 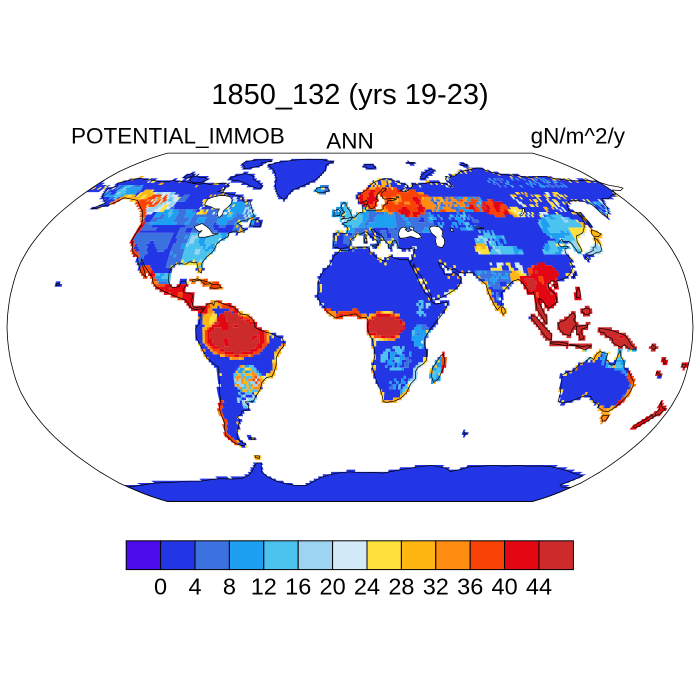 What do you see at coordinates (178, 136) in the screenshot?
I see `svg-text: POTENTIAL_IMMOB` at bounding box center [178, 136].